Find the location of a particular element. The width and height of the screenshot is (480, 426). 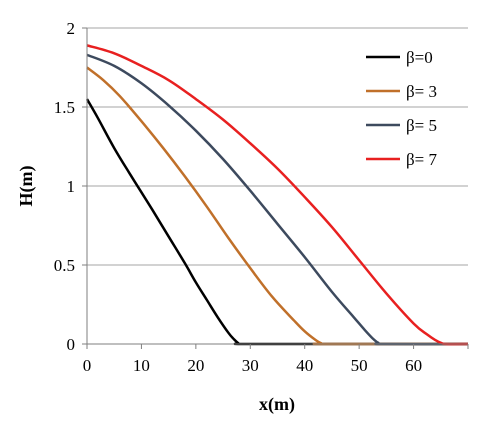

y-tick-label: 2 is located at coordinates (71, 28).